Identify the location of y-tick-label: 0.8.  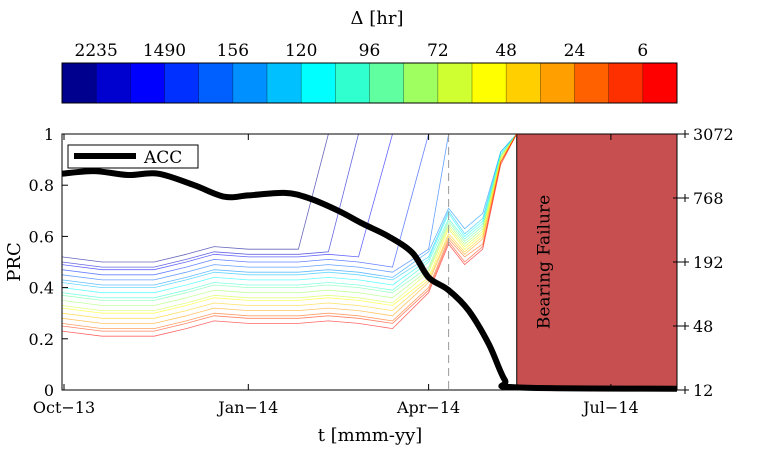
(41, 185).